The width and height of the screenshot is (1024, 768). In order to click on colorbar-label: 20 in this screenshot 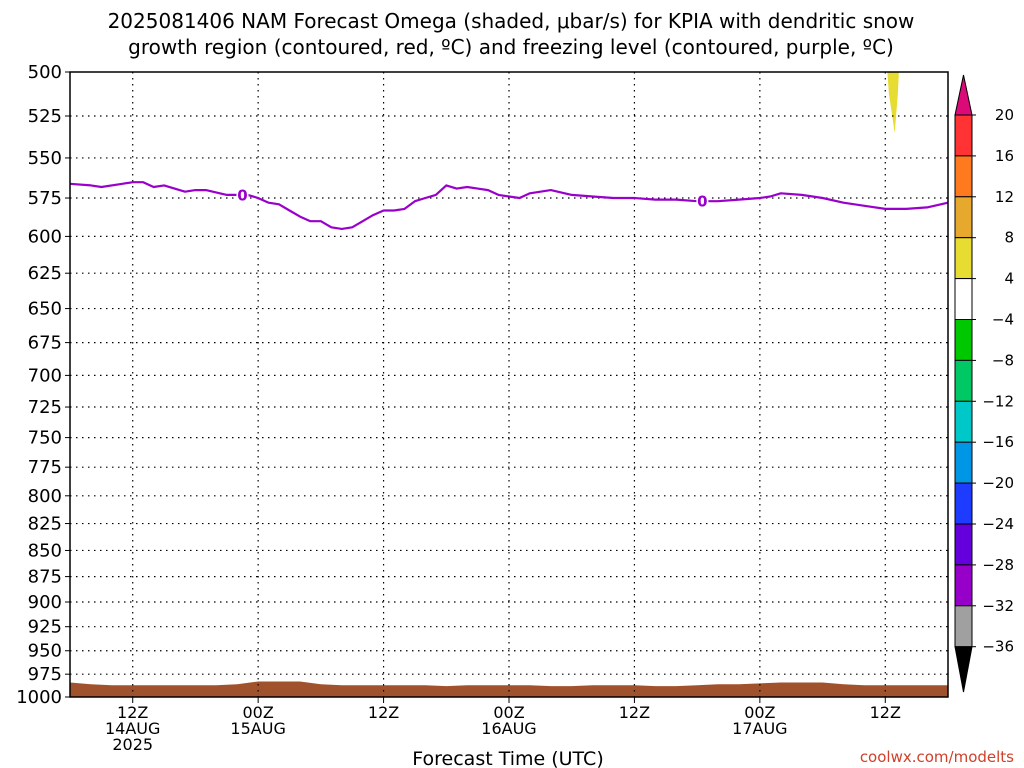, I will do `click(1004, 115)`.